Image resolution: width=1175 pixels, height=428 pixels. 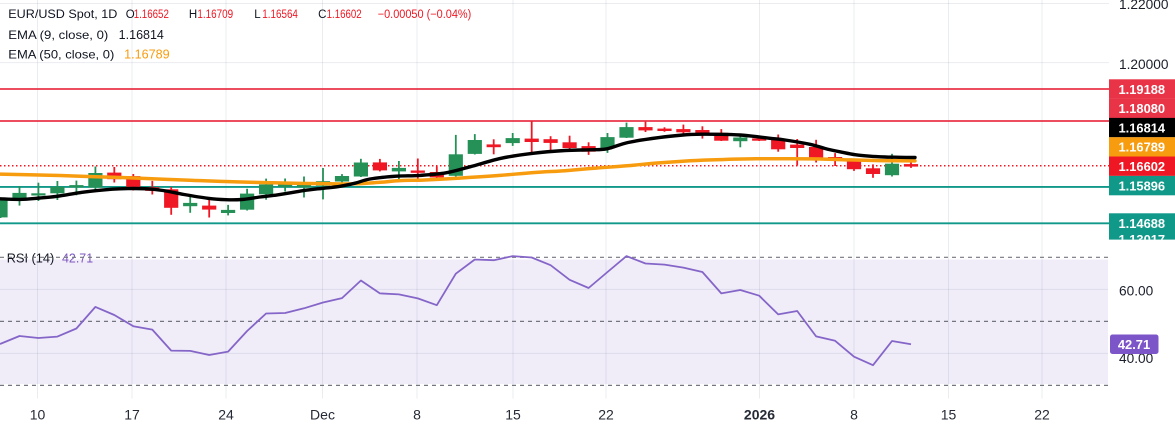 I want to click on svg-text: 1.14688, so click(x=1142, y=223).